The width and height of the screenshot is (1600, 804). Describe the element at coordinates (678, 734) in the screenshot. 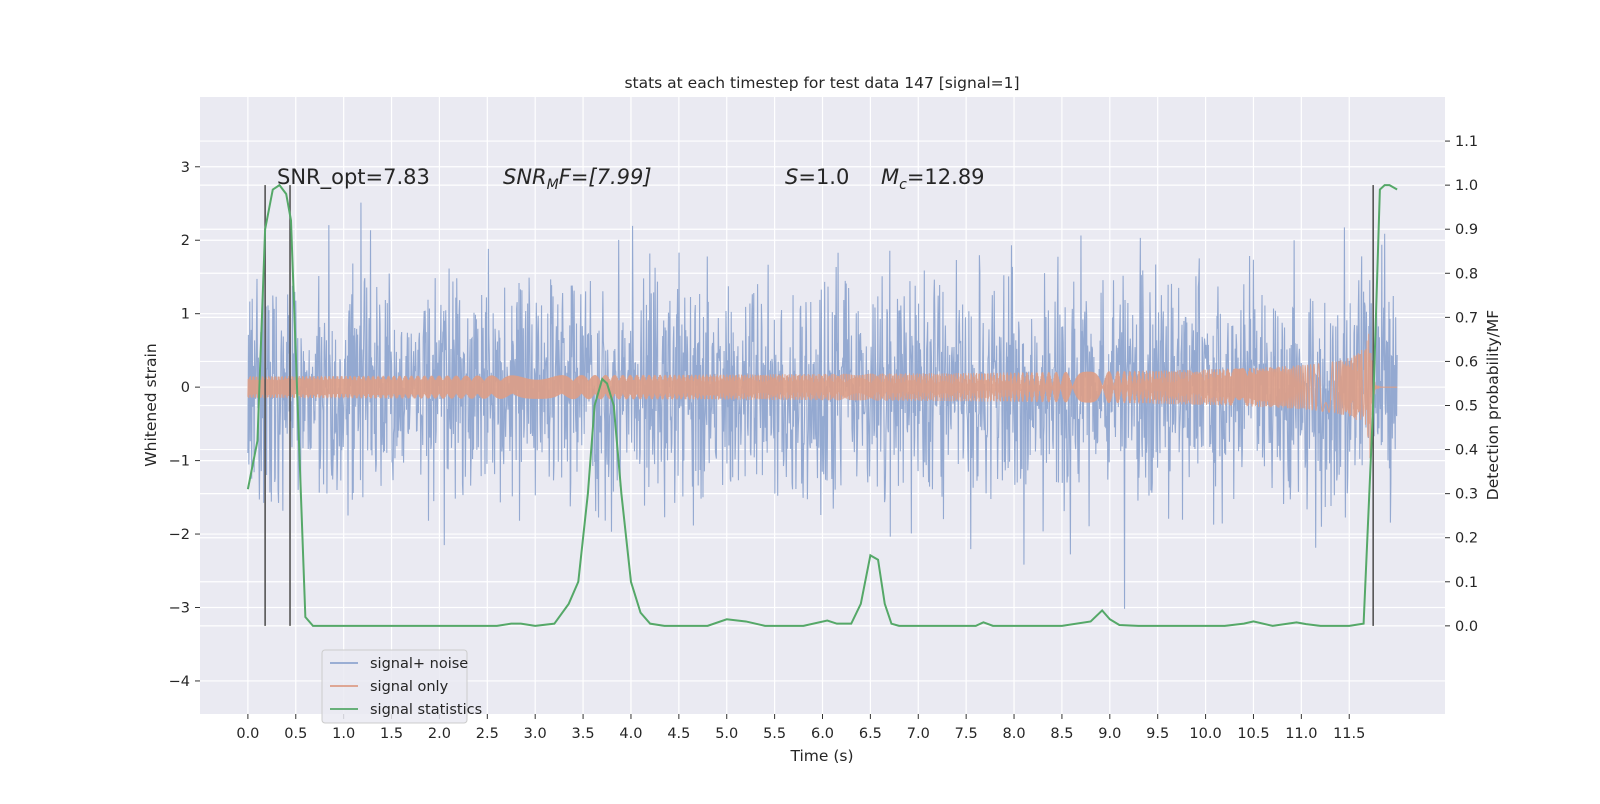

I see `x-tick-label: 4.5` at that location.